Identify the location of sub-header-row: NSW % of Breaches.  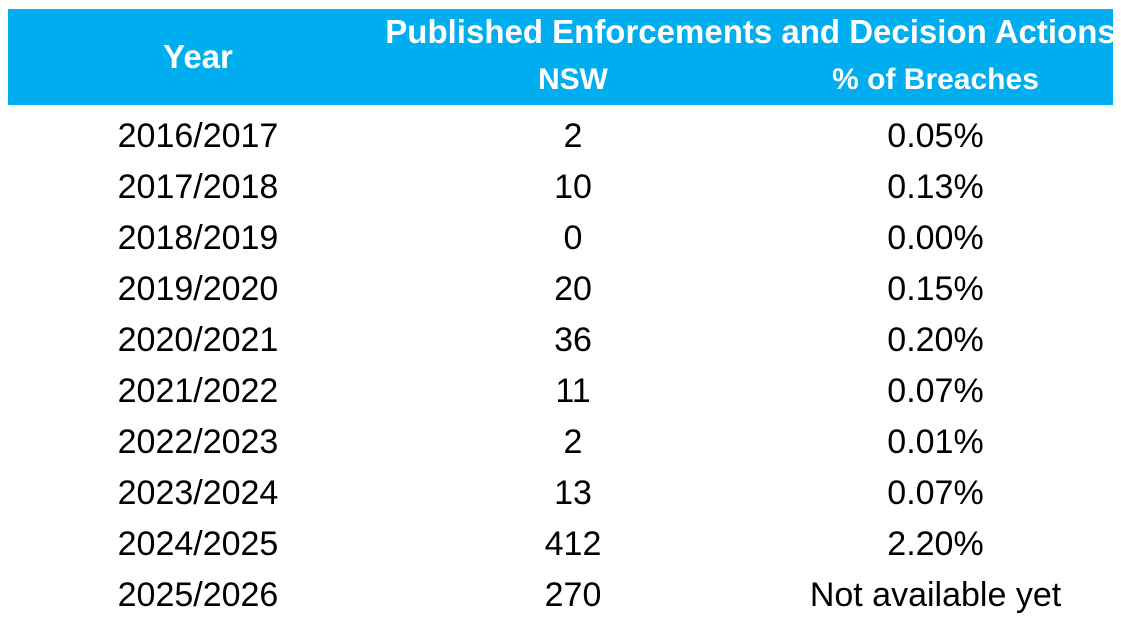
(750, 80).